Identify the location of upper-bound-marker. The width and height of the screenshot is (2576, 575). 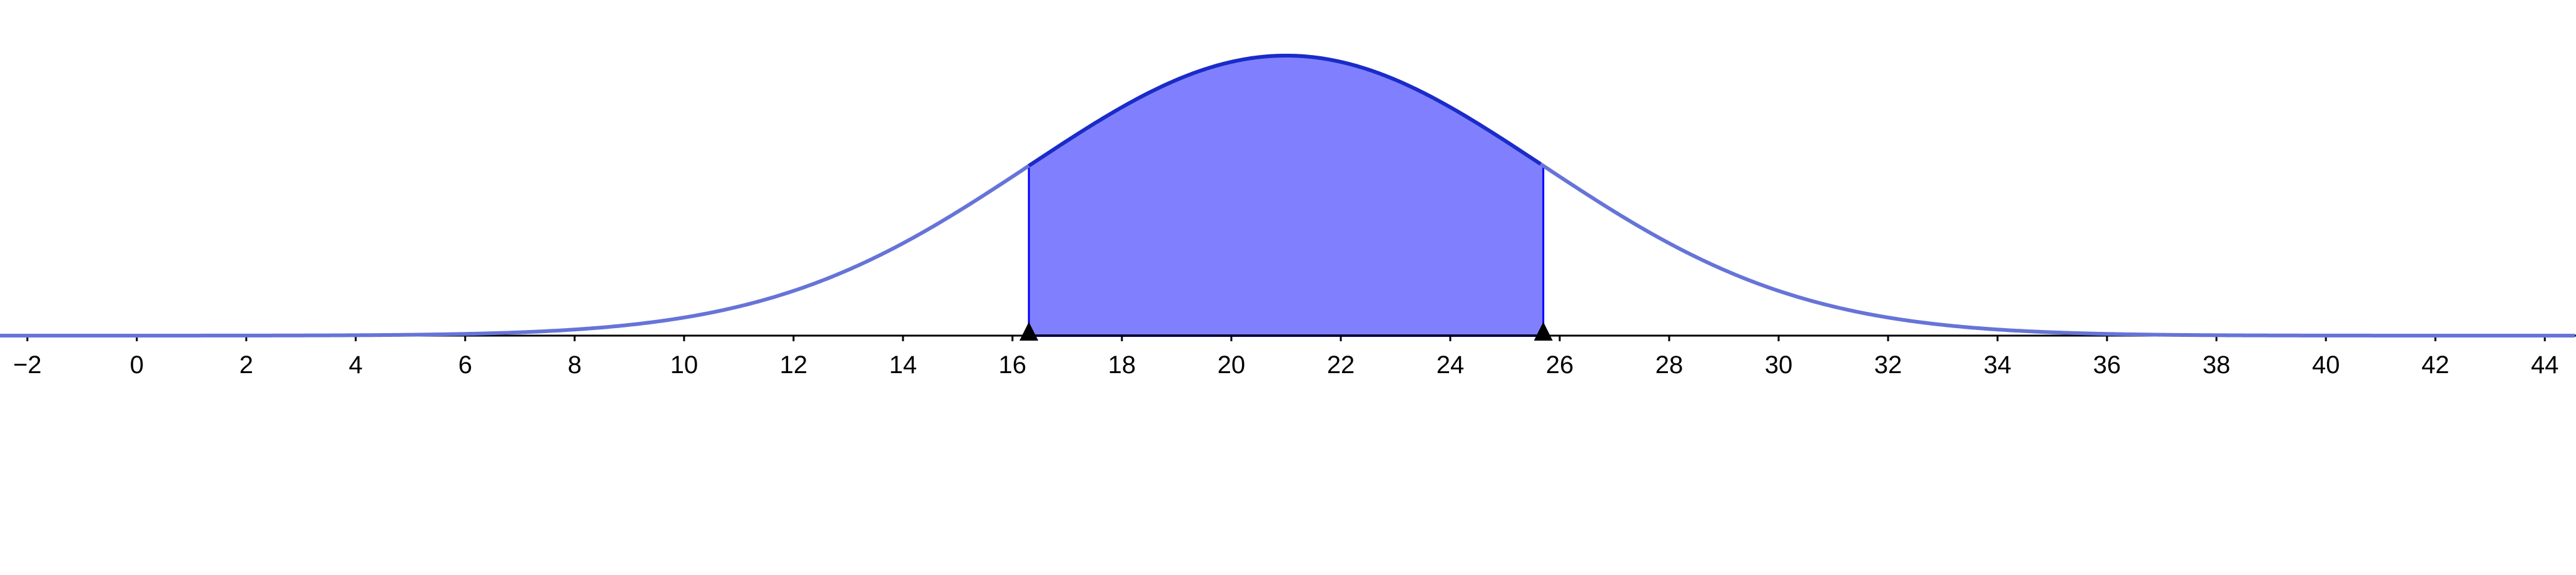
(1543, 331).